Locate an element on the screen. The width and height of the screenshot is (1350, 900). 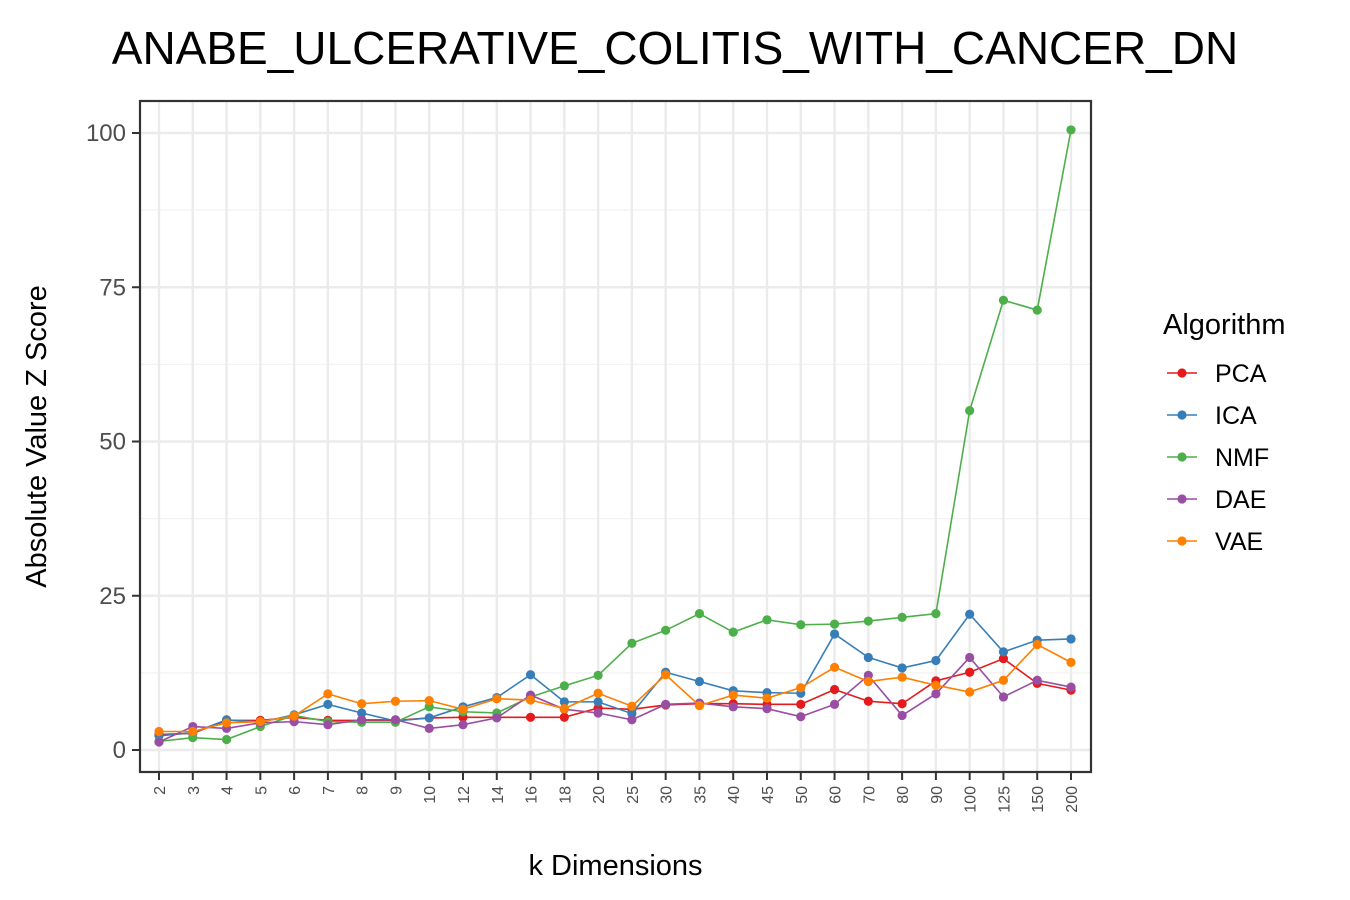
x-tick-label: 90 is located at coordinates (937, 795).